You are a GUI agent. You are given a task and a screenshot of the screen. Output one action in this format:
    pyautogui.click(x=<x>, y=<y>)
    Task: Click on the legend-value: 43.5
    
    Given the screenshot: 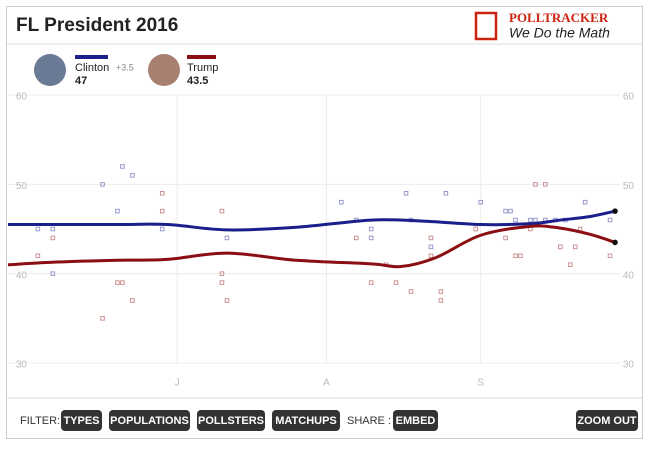 What is the action you would take?
    pyautogui.click(x=197, y=81)
    